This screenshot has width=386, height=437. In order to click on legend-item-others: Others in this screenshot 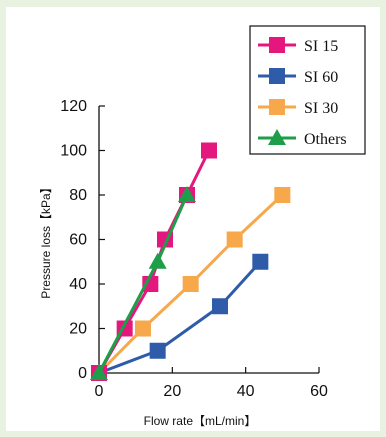, I will do `click(302, 138)`.